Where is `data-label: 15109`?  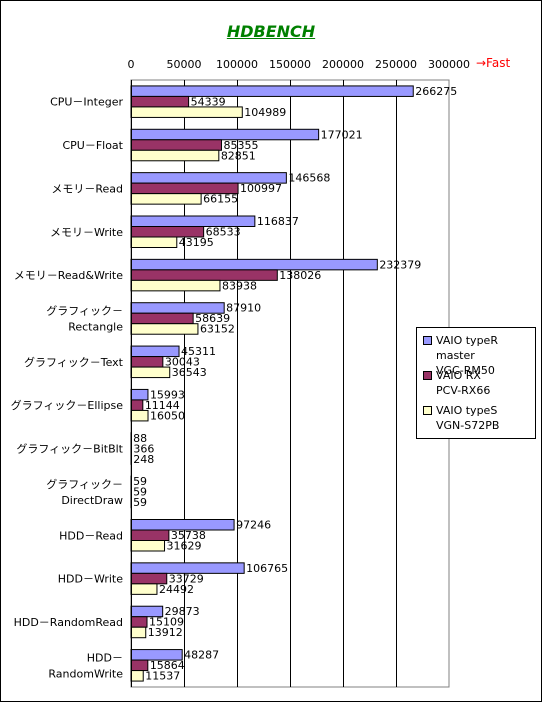 data-label: 15109 is located at coordinates (166, 622).